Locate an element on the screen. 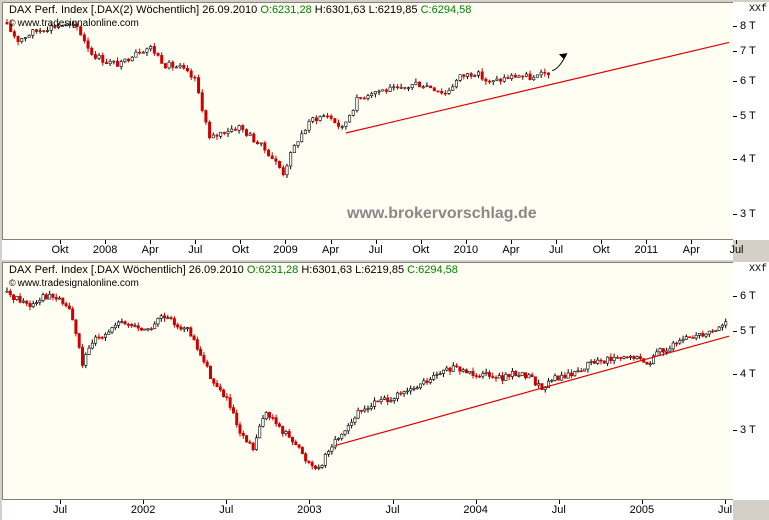  top-y-axis: XXf 3 T 4 T 5 T 6 T 7 T 8 T is located at coordinates (751, 121).